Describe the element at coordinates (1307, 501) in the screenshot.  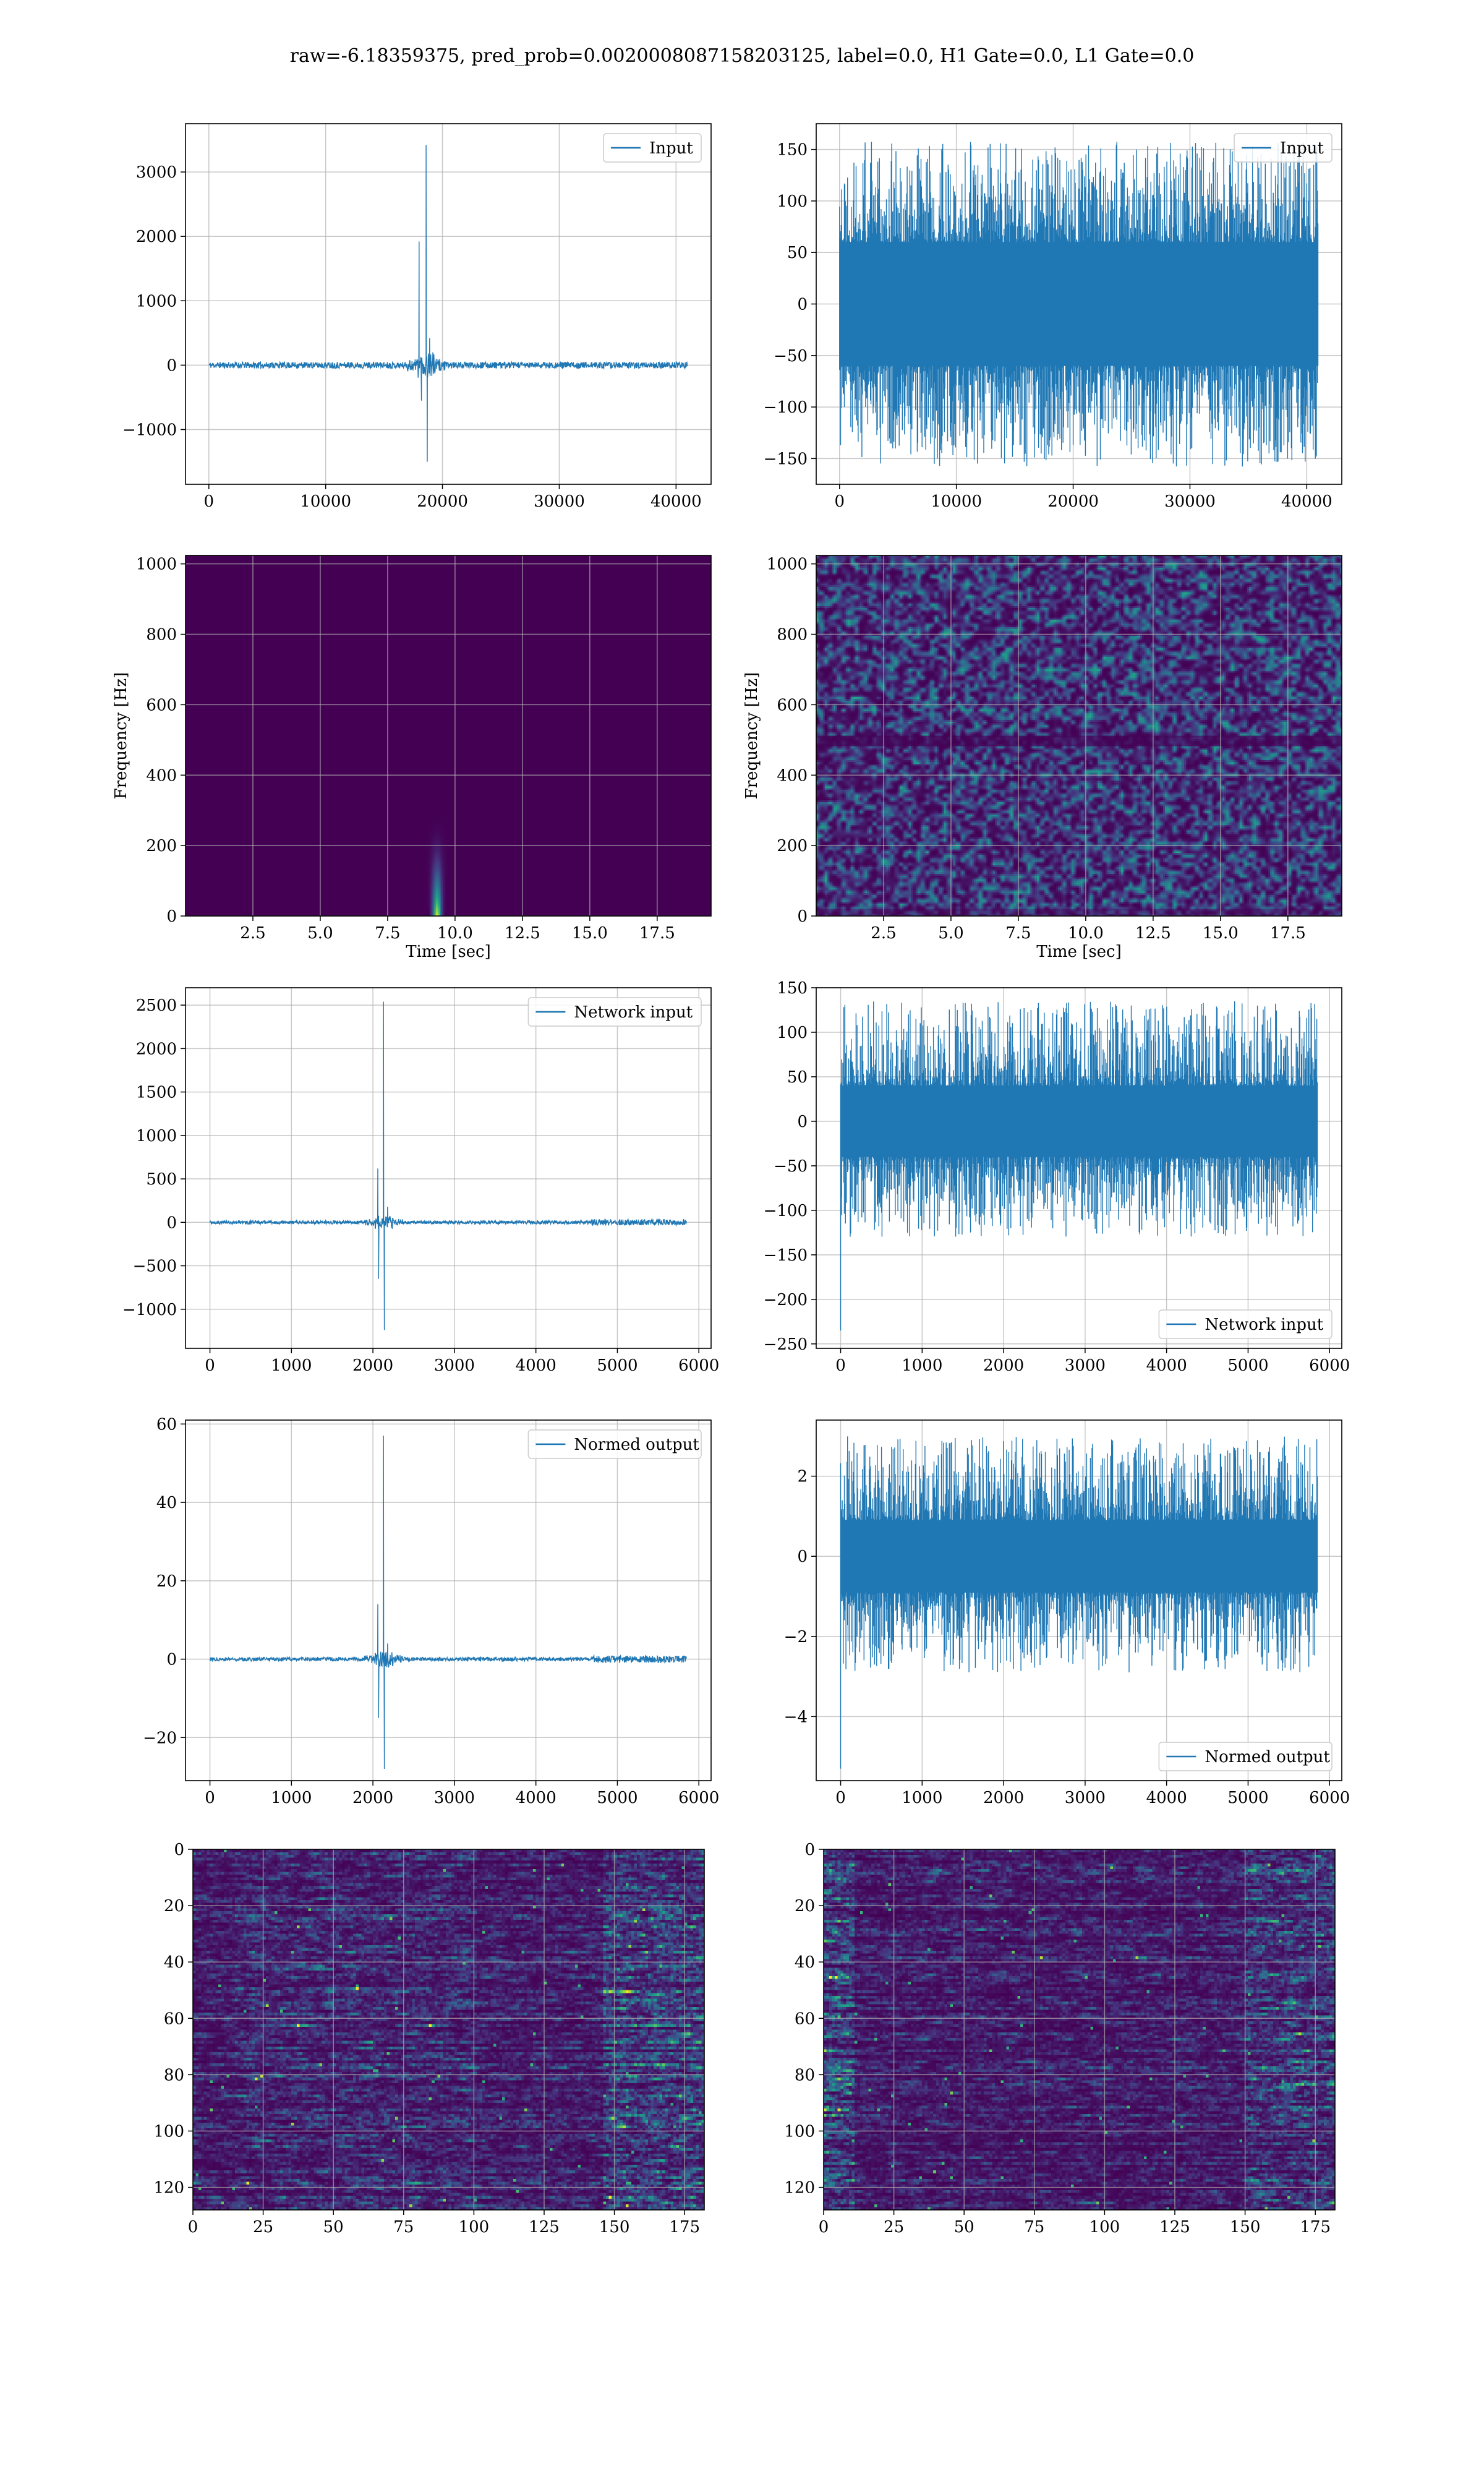
I see `x-tick-label: 40000` at that location.